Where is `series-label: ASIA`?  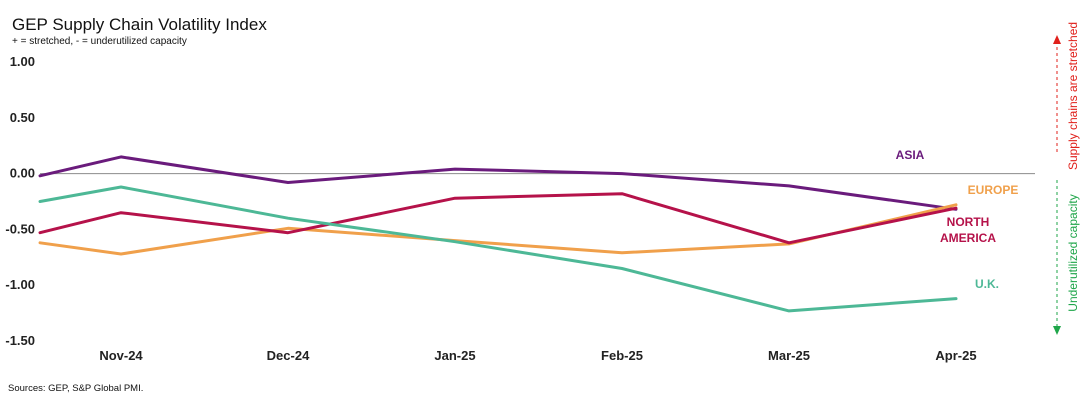 series-label: ASIA is located at coordinates (910, 155).